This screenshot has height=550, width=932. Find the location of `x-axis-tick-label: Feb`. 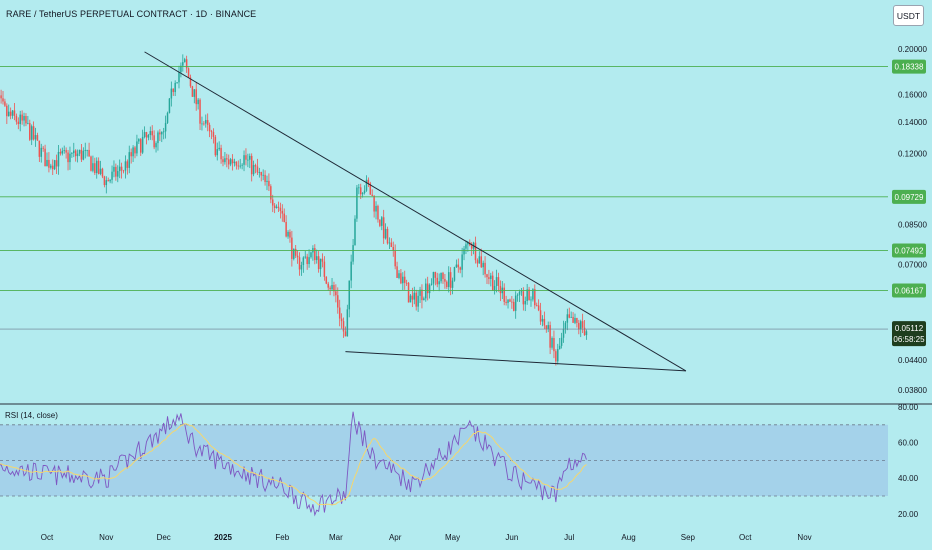

x-axis-tick-label: Feb is located at coordinates (282, 537).